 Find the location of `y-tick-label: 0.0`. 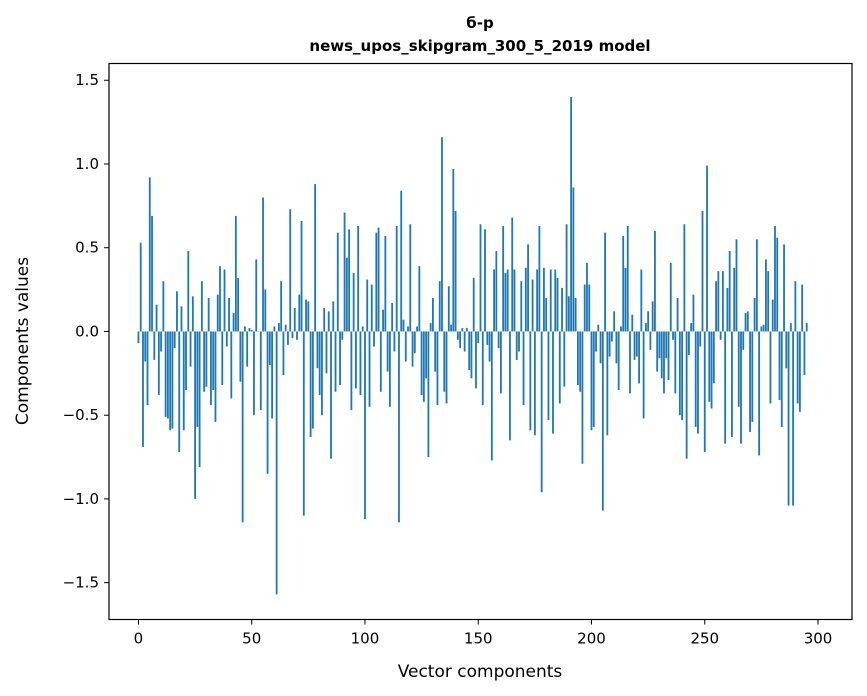

y-tick-label: 0.0 is located at coordinates (87, 331).